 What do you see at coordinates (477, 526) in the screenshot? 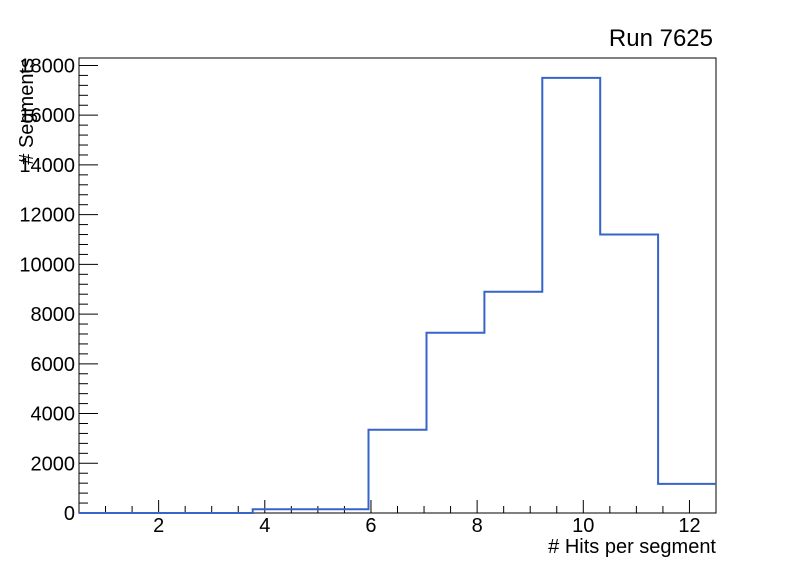
I see `x-tick-label: 8` at bounding box center [477, 526].